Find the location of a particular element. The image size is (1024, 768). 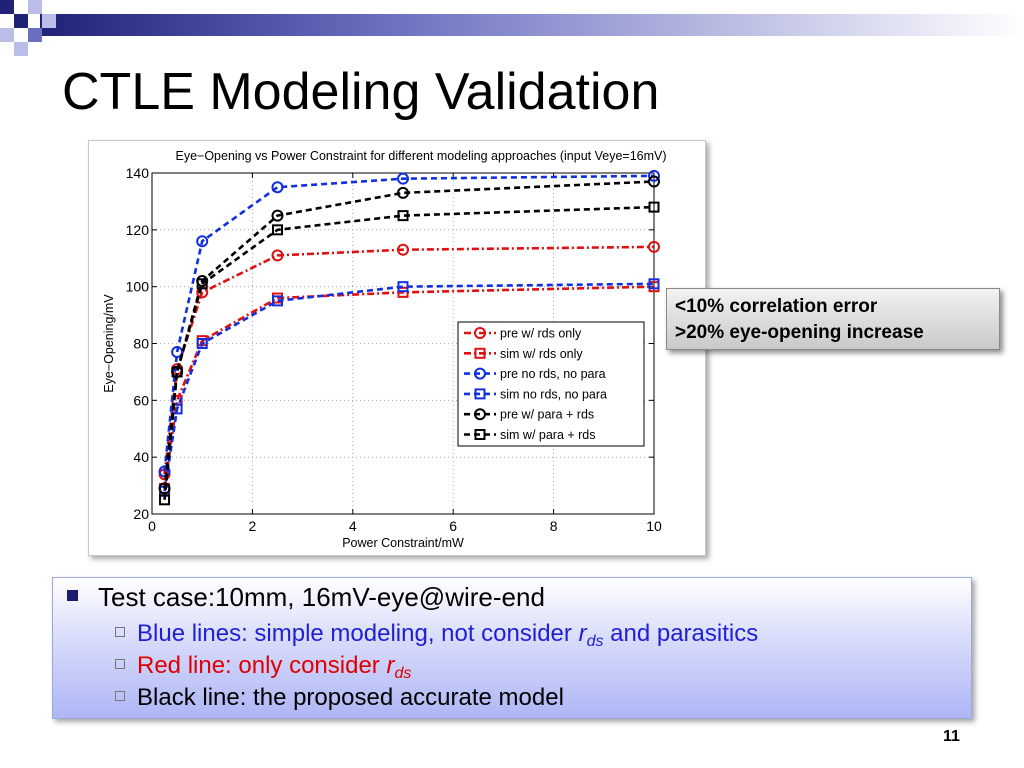

x-tick-label: 6 is located at coordinates (453, 526).